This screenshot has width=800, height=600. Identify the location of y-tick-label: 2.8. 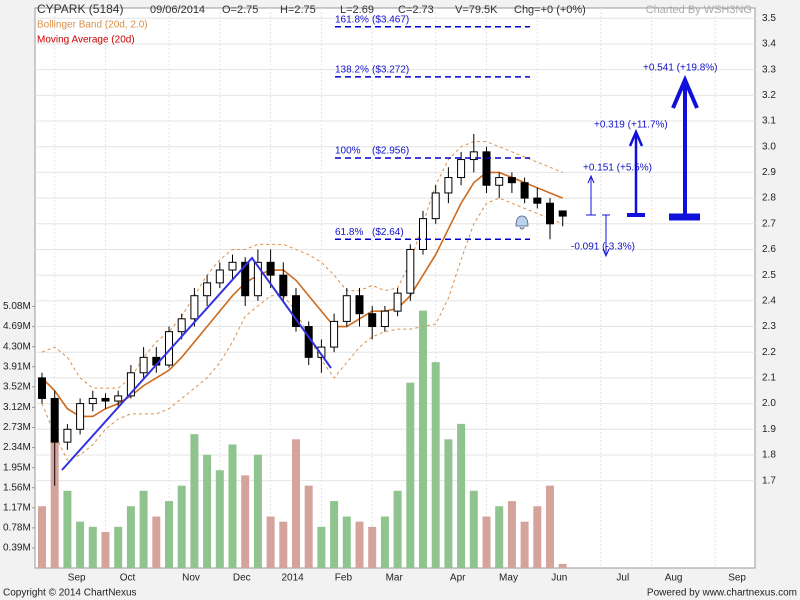
(769, 198).